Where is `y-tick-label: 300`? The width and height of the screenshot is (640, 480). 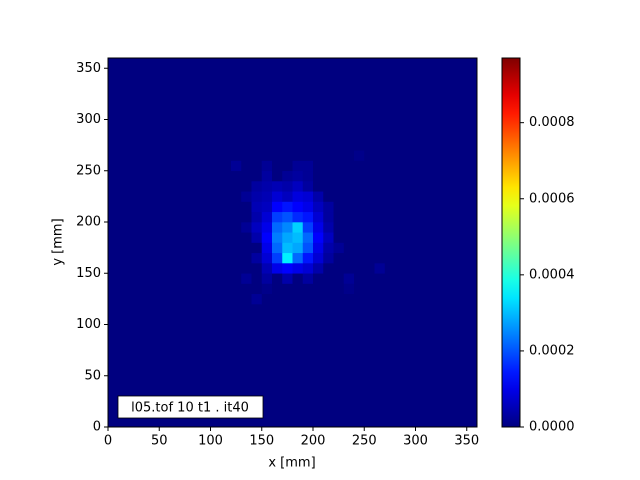
y-tick-label: 300 is located at coordinates (88, 119).